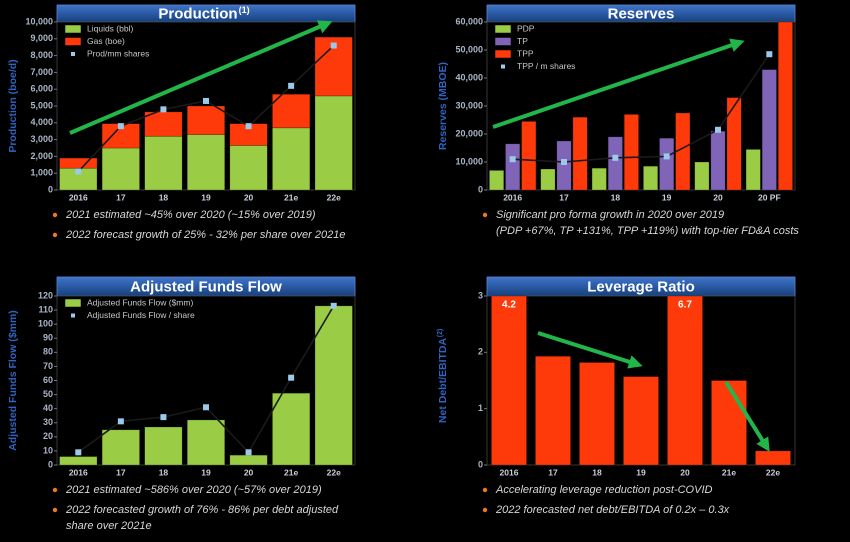  Describe the element at coordinates (197, 13) in the screenshot. I see `chart-title: Production` at that location.